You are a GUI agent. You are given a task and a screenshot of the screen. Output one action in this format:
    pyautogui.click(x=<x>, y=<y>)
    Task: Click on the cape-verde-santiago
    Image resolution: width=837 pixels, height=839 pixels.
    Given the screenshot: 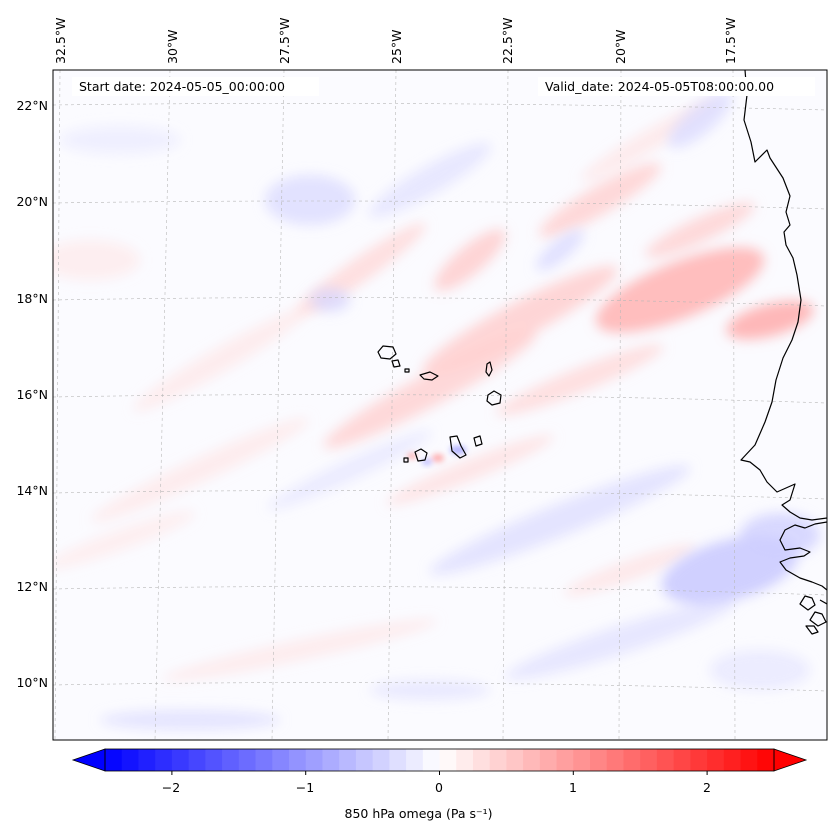 What is the action you would take?
    pyautogui.click(x=458, y=447)
    